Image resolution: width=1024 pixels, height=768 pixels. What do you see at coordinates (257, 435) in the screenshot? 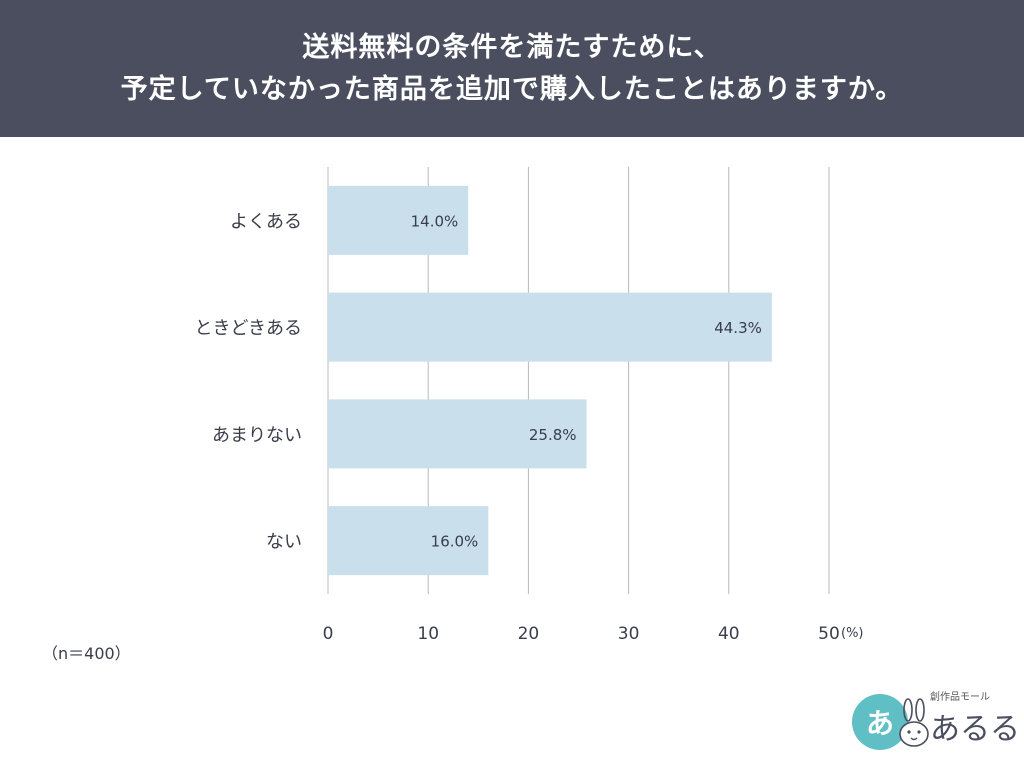
I see `category-label-3: あまりない` at bounding box center [257, 435].